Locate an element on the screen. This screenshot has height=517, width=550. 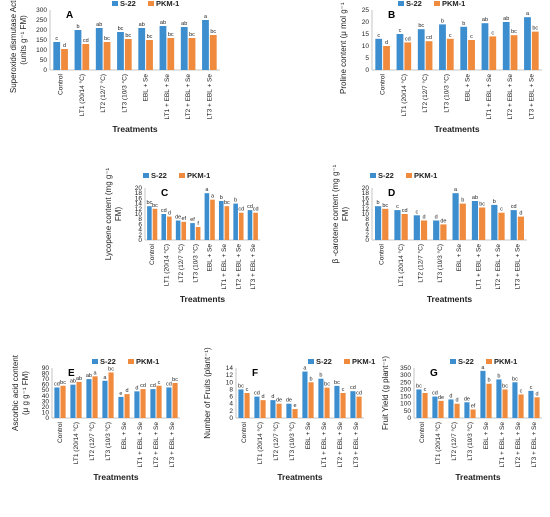
y-tick-label: 200 is located at coordinates (405, 389).